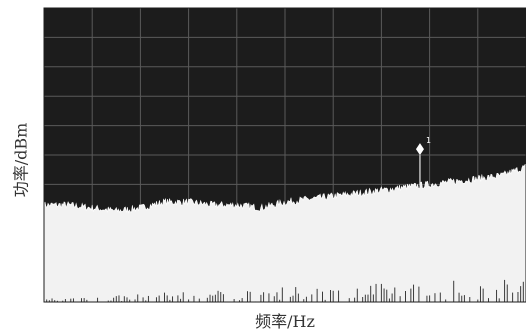 The height and width of the screenshot is (334, 526). I want to click on marker-label: 1, so click(428, 140).